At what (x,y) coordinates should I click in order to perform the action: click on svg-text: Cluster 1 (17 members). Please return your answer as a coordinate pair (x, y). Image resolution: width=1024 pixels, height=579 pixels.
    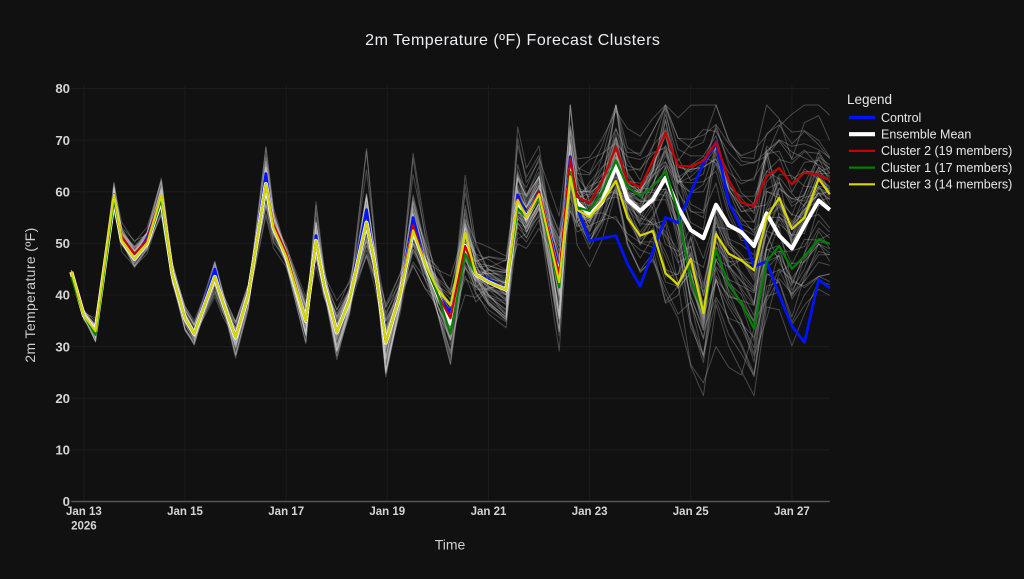
    Looking at the image, I should click on (946, 168).